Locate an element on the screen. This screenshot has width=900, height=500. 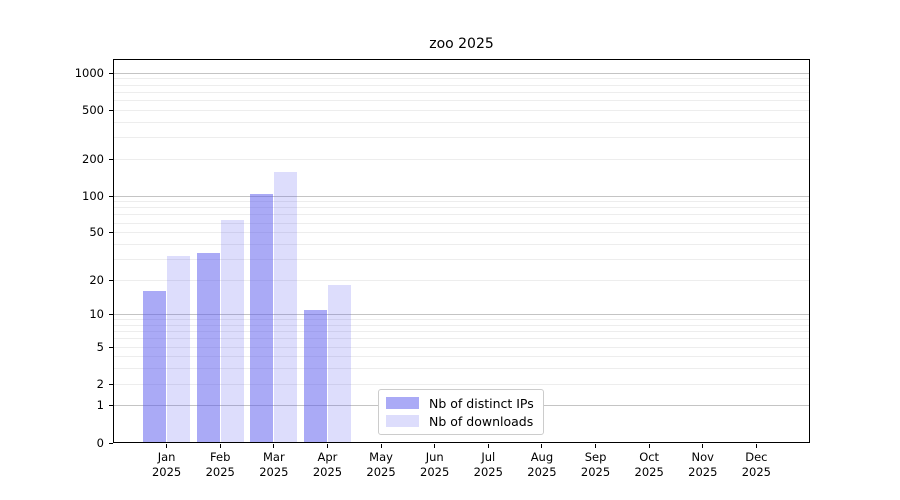
y-tick-label: 1 is located at coordinates (100, 405).